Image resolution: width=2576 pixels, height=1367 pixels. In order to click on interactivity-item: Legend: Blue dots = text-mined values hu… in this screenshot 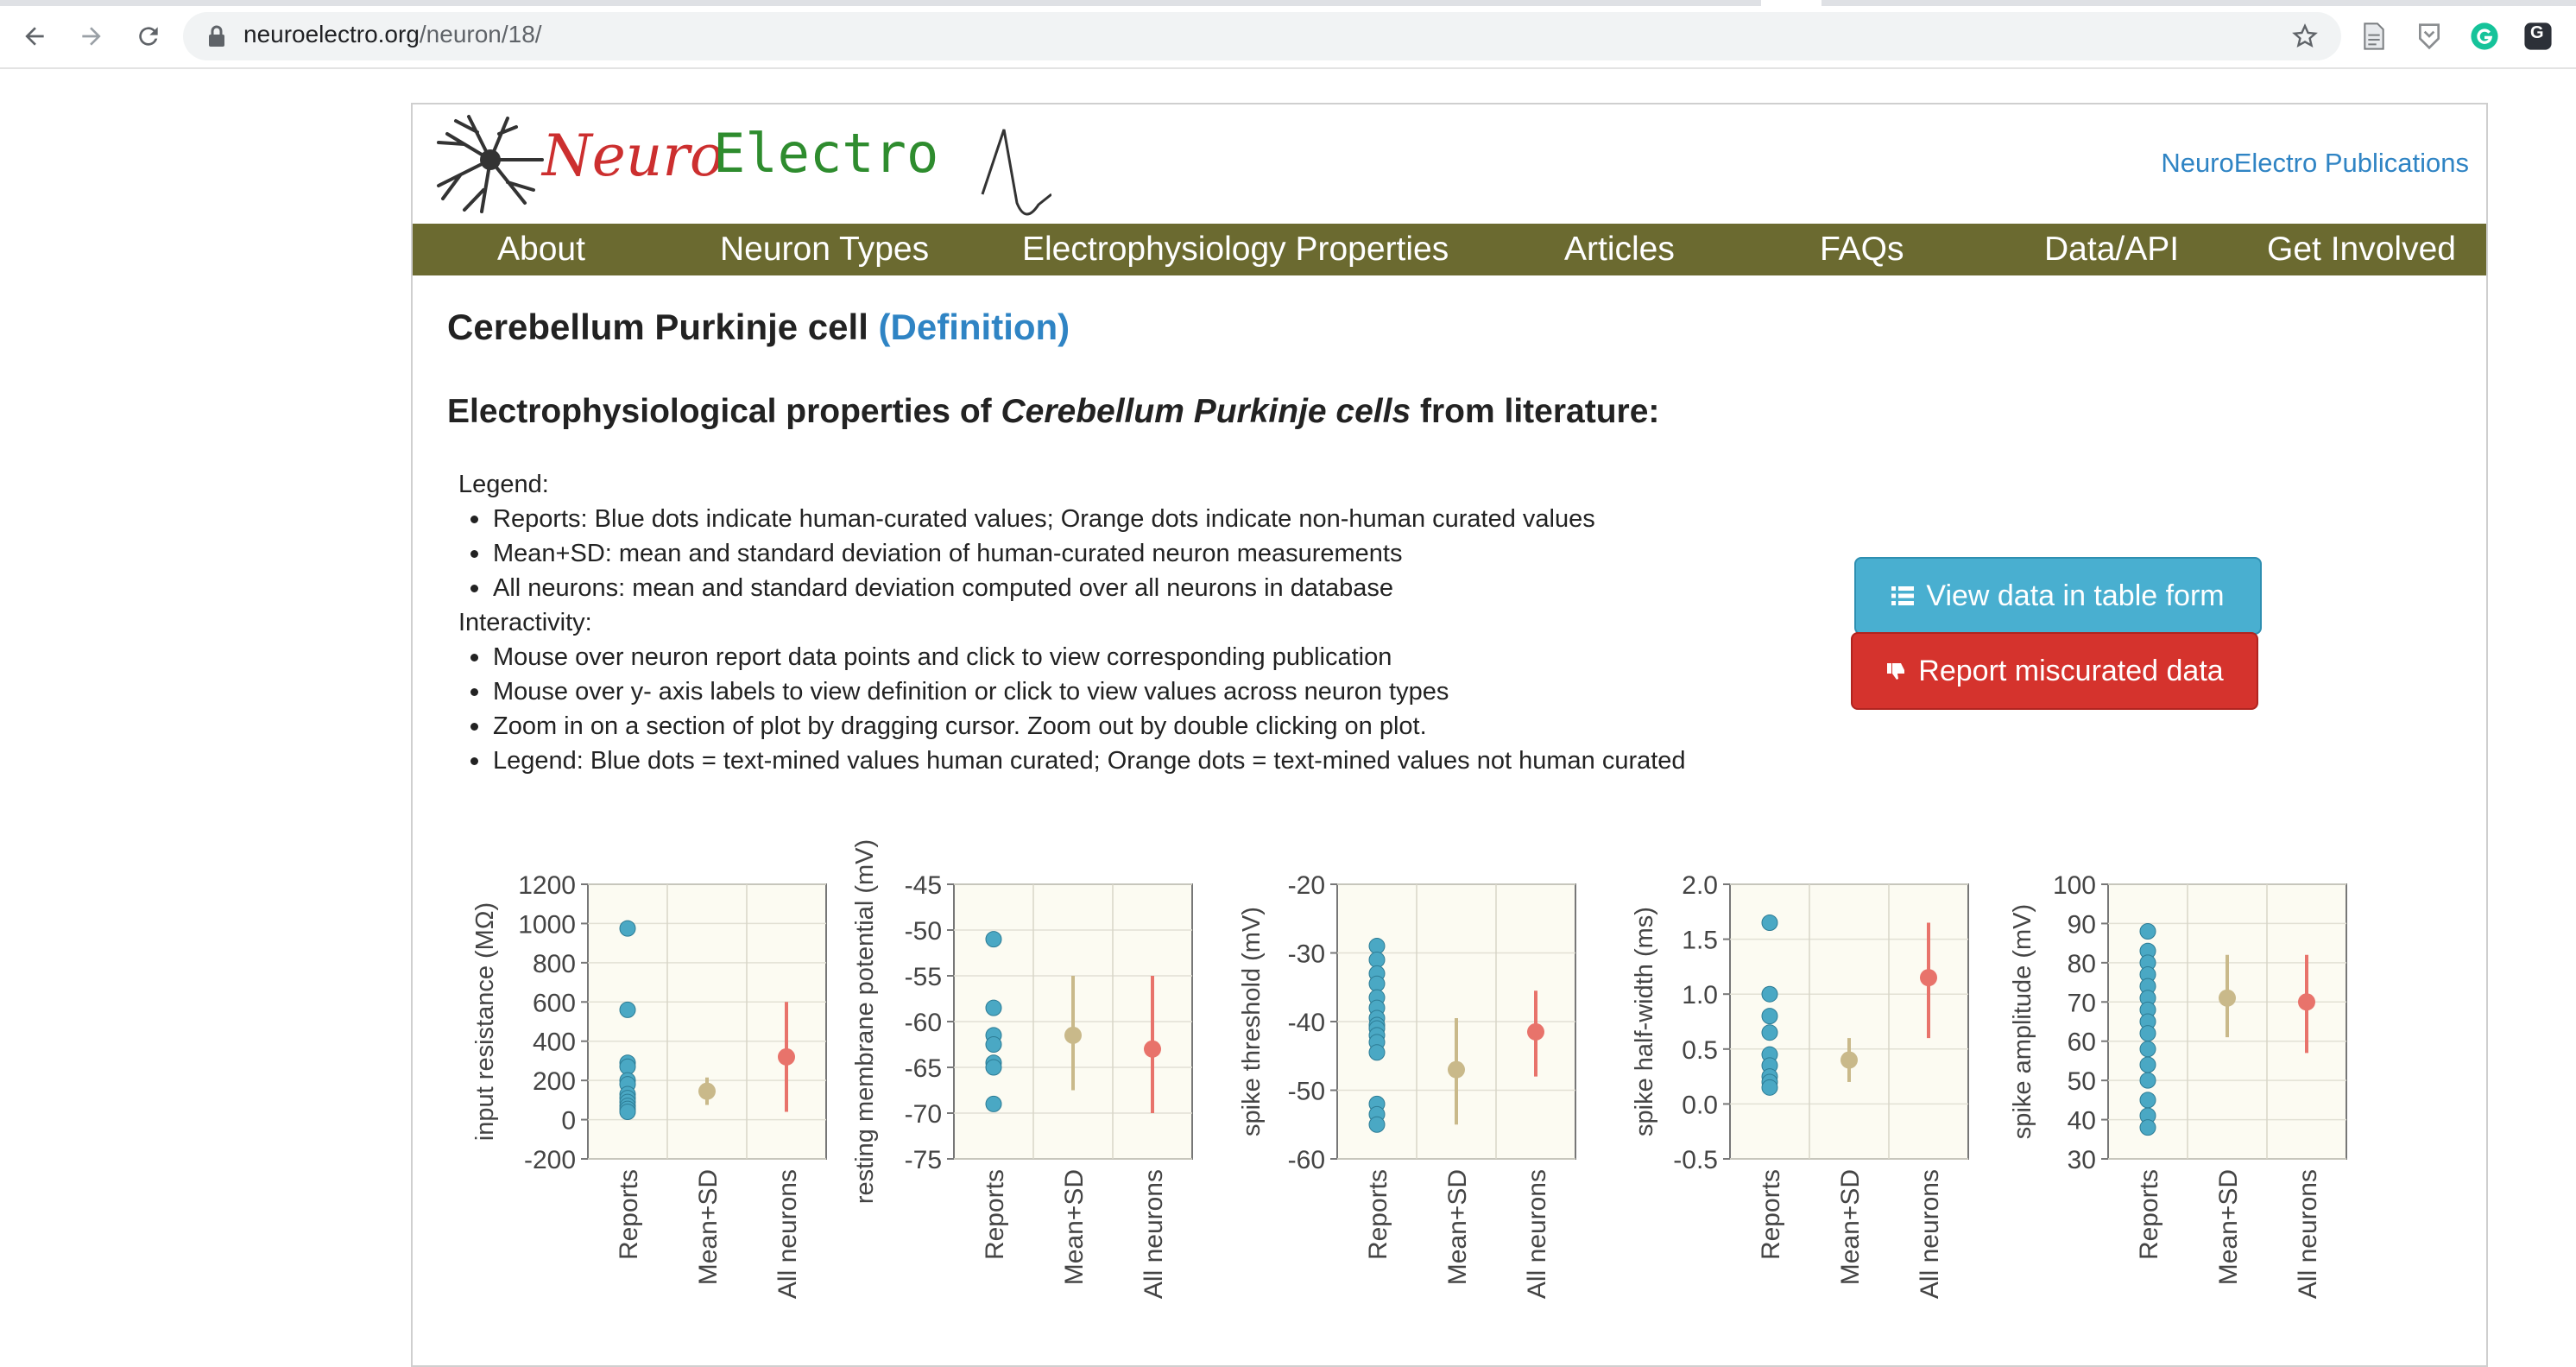, I will do `click(1072, 761)`.